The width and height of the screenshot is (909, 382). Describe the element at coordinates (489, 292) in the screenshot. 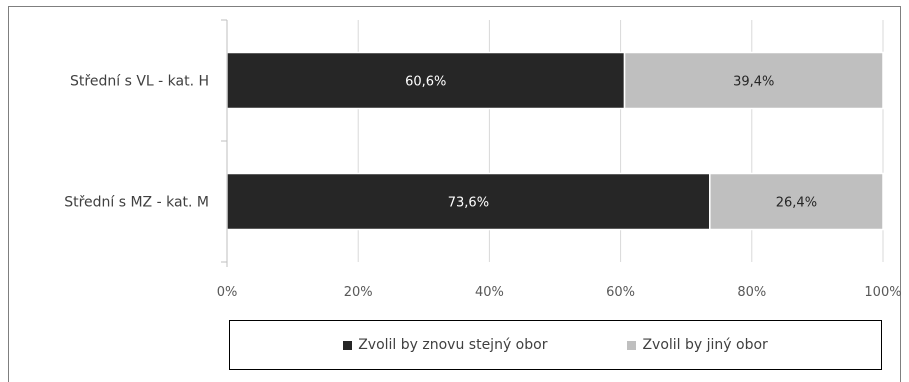

I see `x-tick-label: 40%` at that location.